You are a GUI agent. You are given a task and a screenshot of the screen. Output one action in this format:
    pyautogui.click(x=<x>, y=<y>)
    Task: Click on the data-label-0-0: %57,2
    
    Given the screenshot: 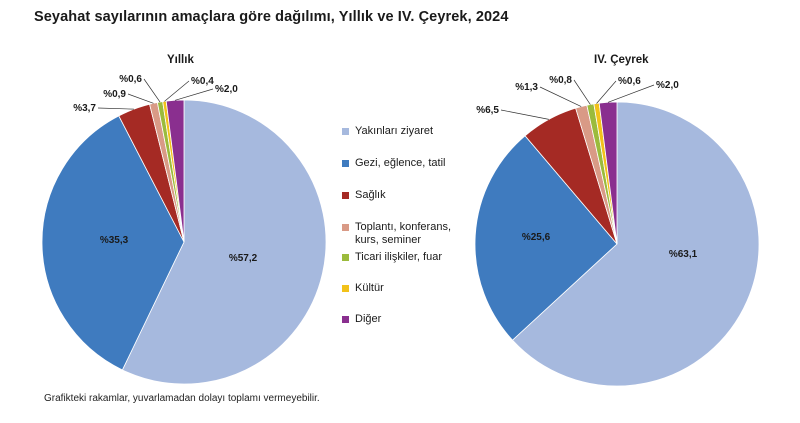 What is the action you would take?
    pyautogui.click(x=243, y=258)
    